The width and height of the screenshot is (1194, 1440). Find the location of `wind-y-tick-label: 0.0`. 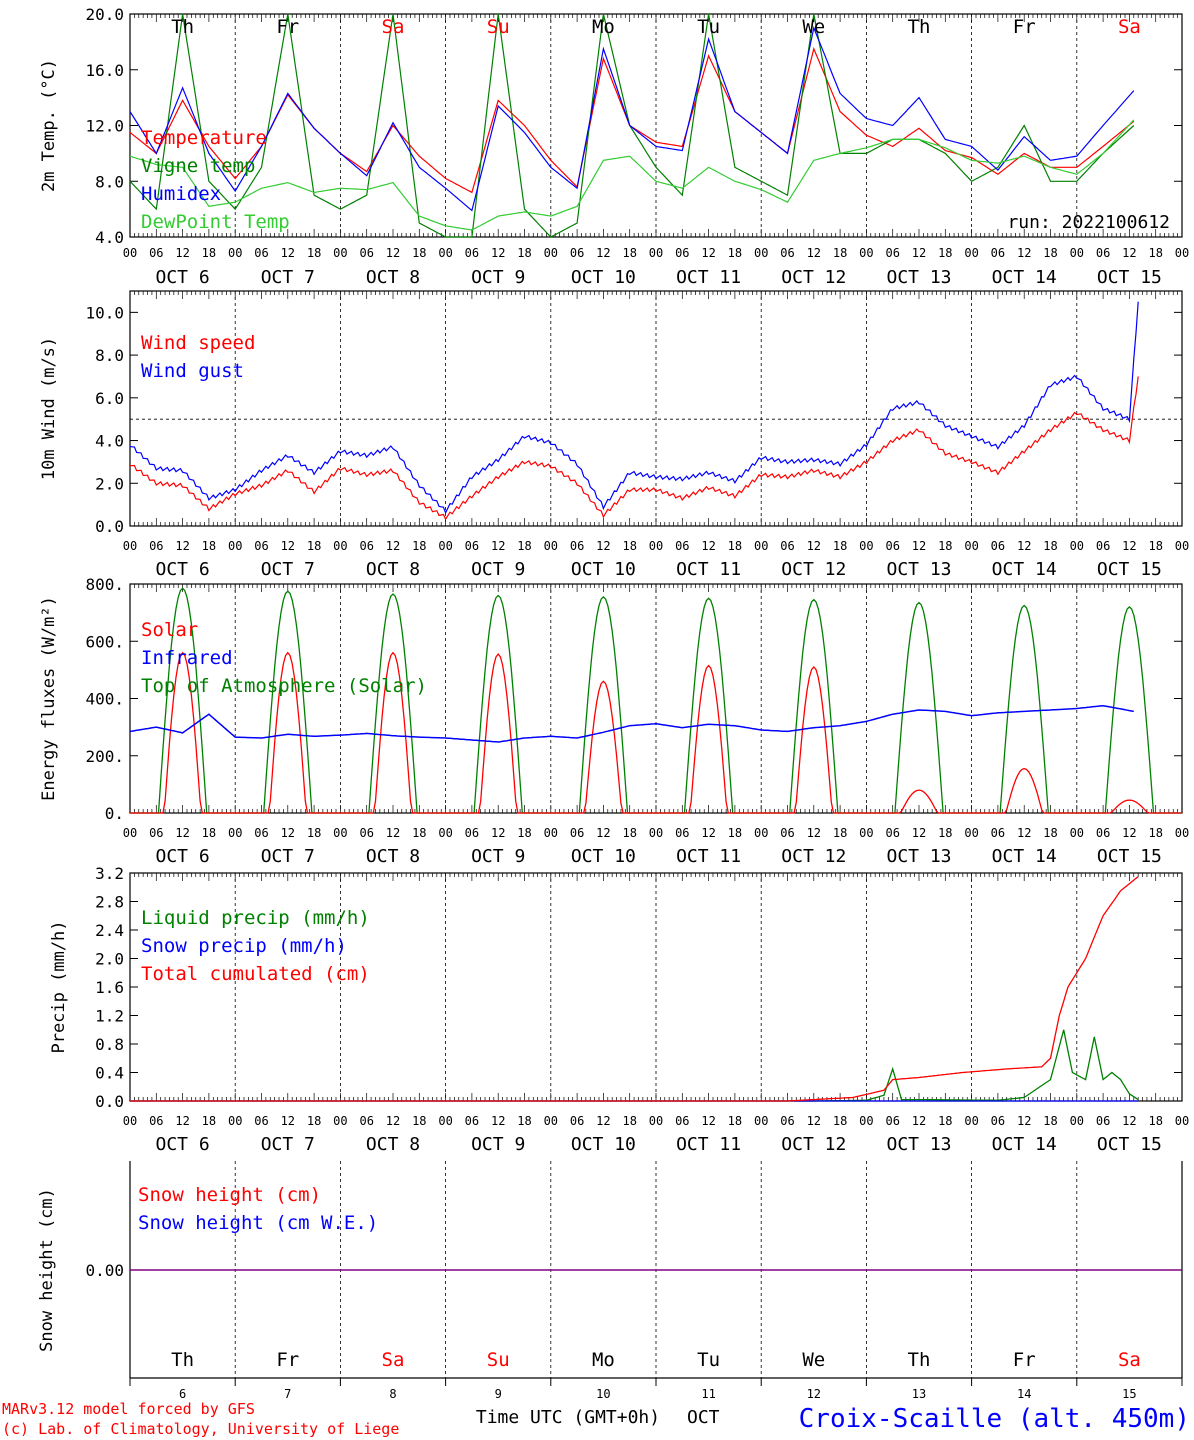

wind-y-tick-label: 0.0 is located at coordinates (109, 526).